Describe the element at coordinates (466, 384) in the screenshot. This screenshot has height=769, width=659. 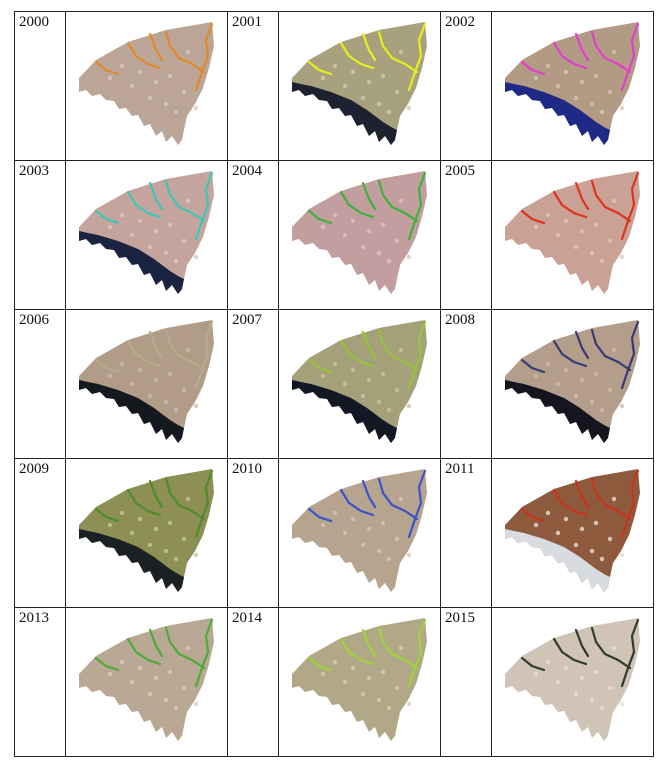
I see `year-label-cell: 2008` at that location.